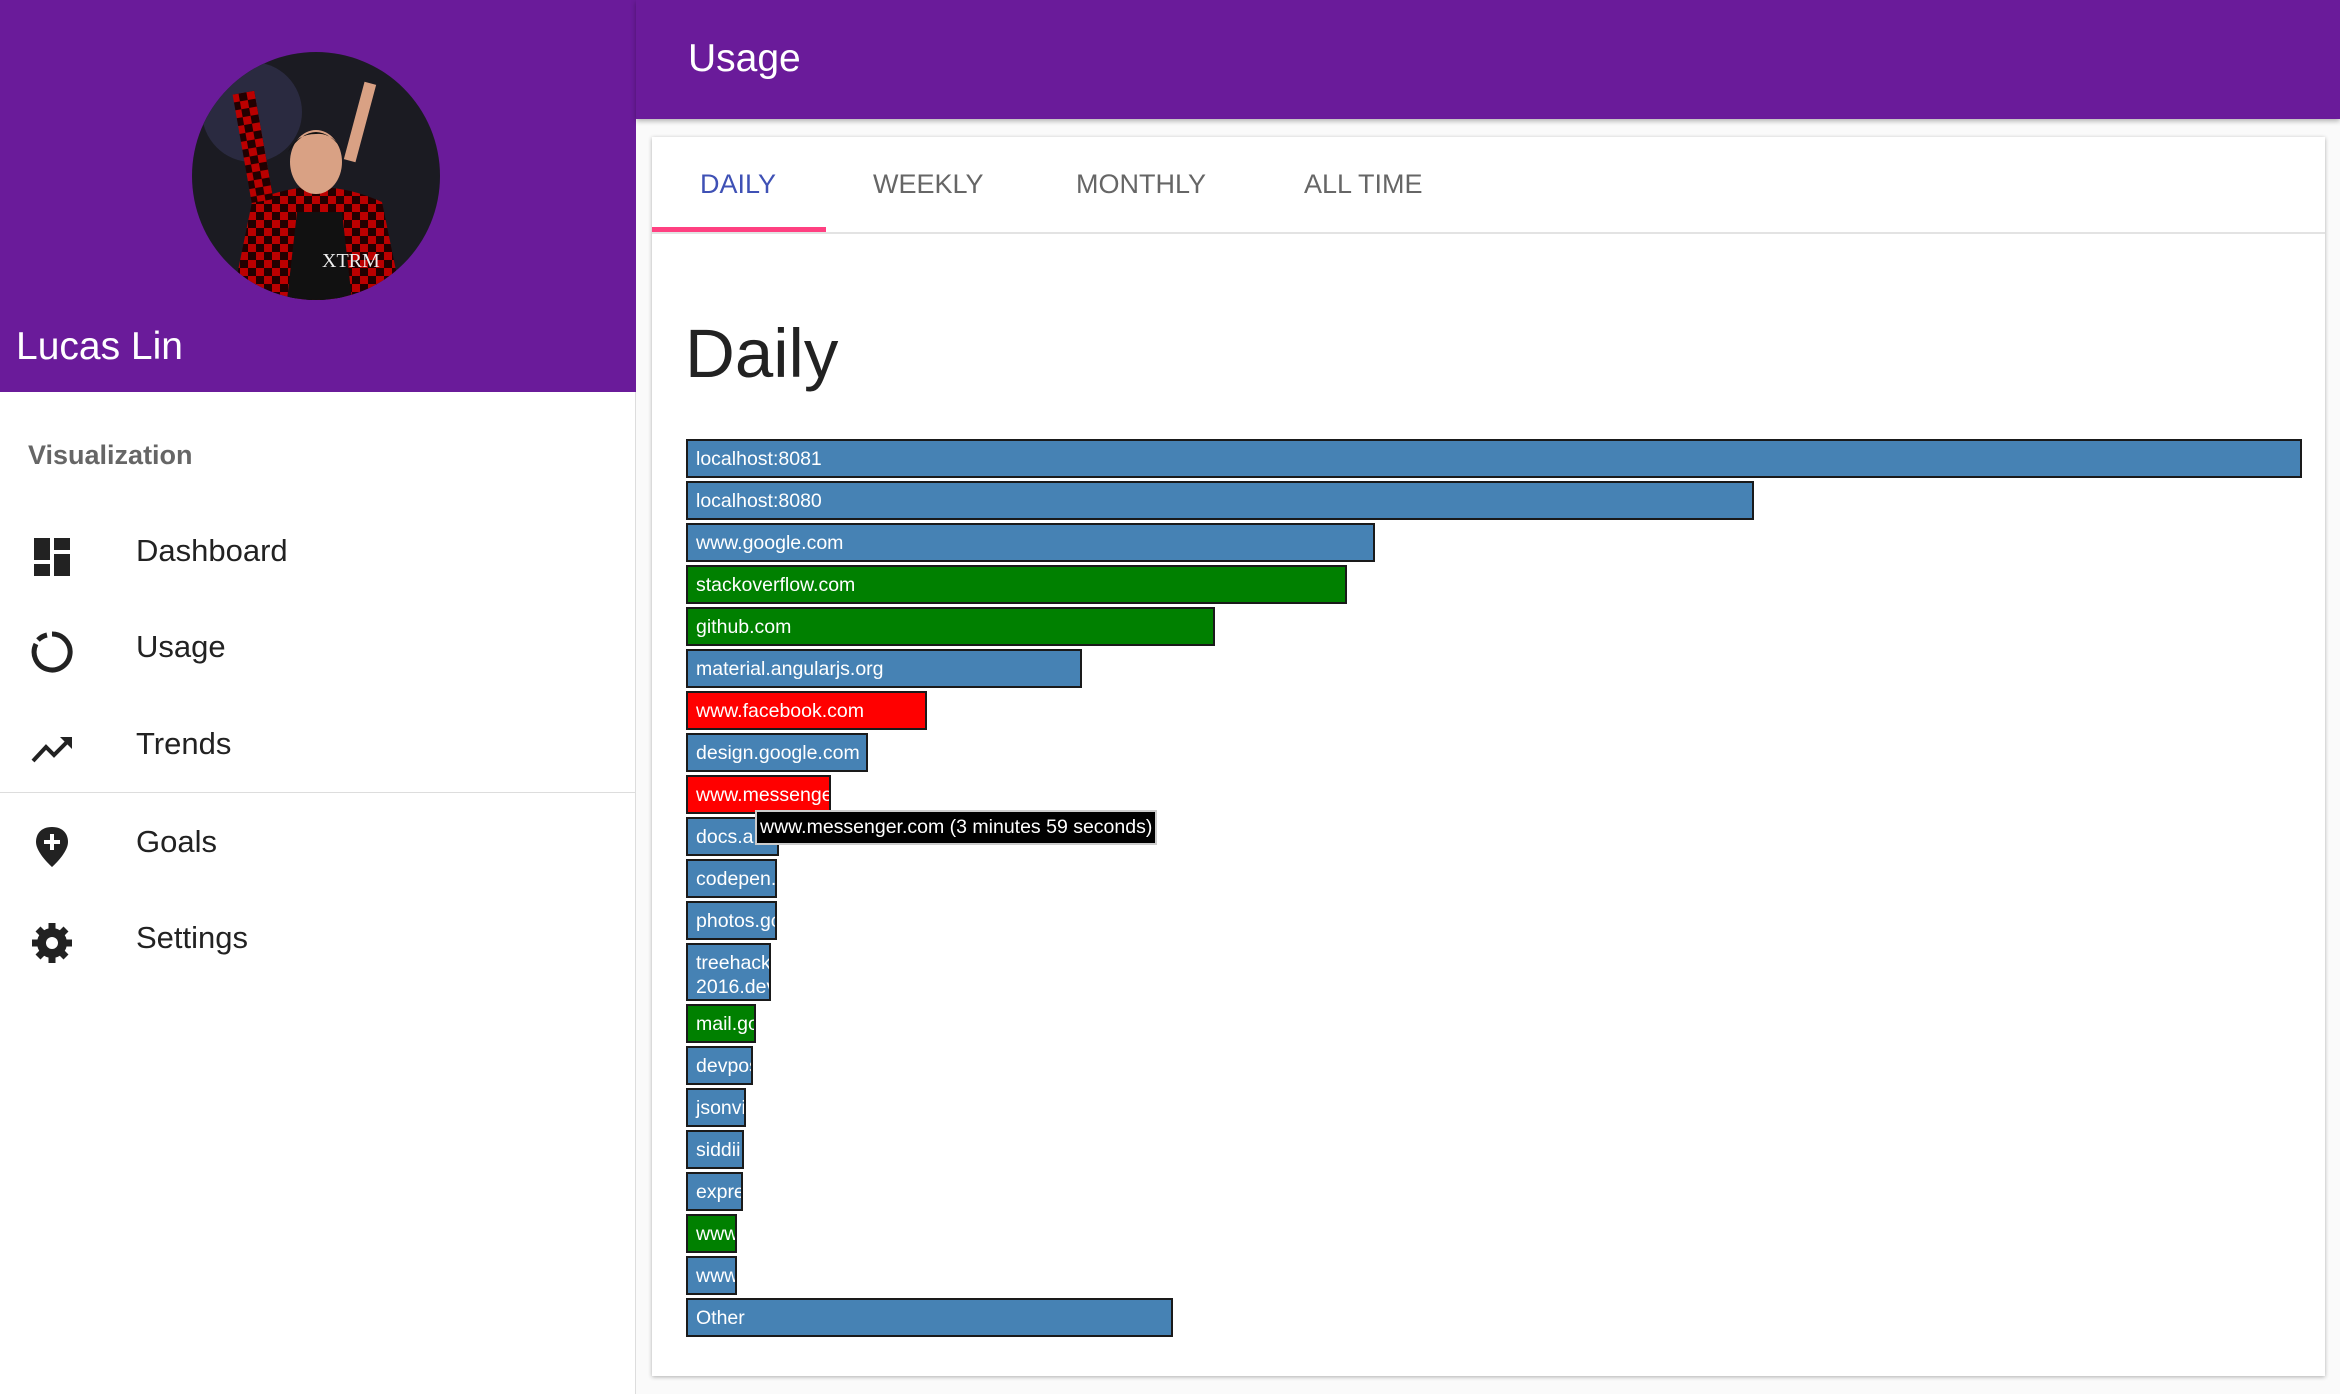 The width and height of the screenshot is (2340, 1394). What do you see at coordinates (763, 795) in the screenshot?
I see `bar-label: www.messenge` at bounding box center [763, 795].